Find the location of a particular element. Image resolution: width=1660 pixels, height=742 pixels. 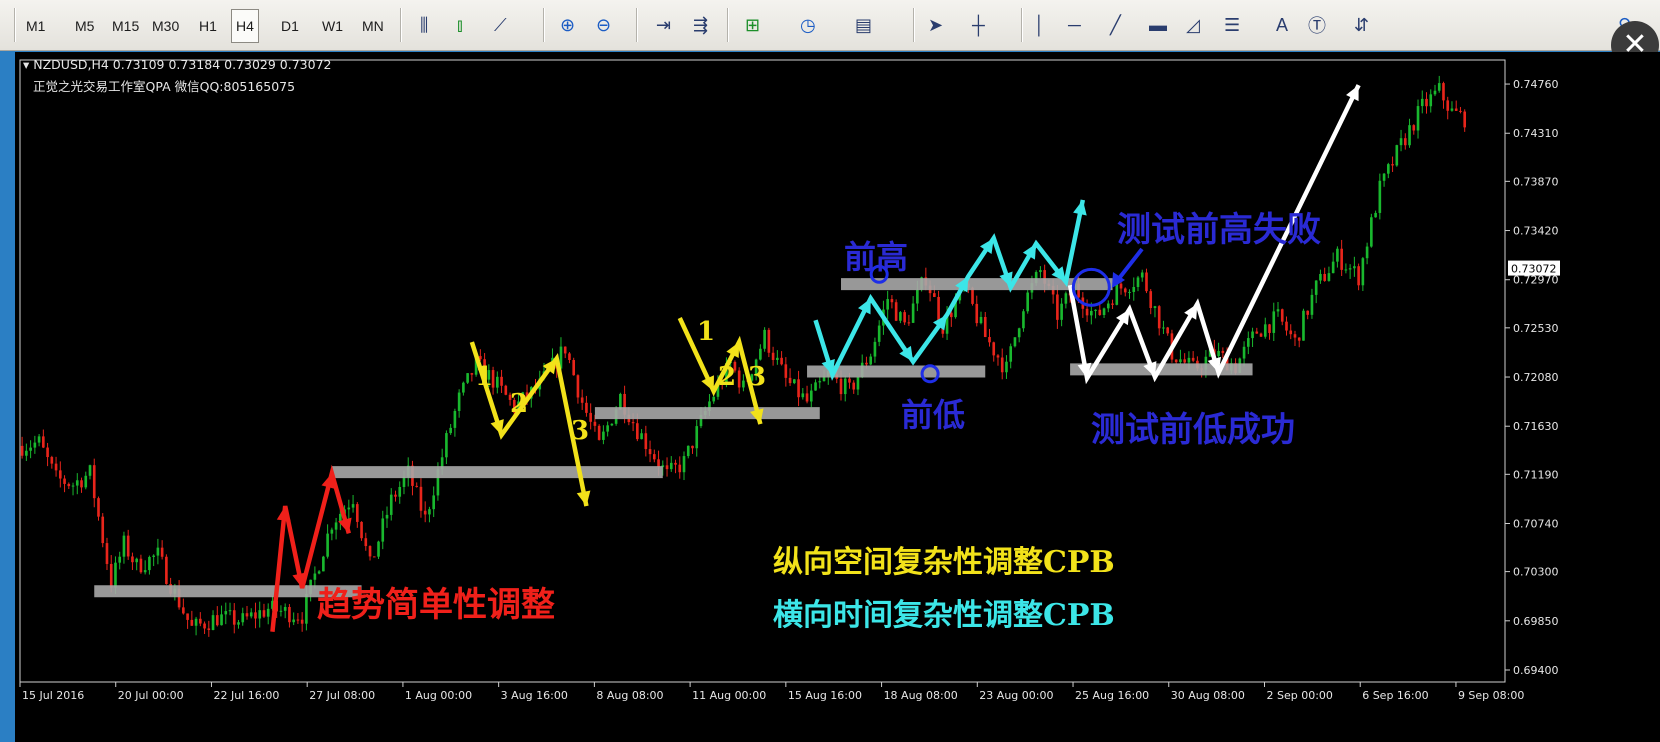

arrows-icon: ⇵ is located at coordinates (1362, 24).